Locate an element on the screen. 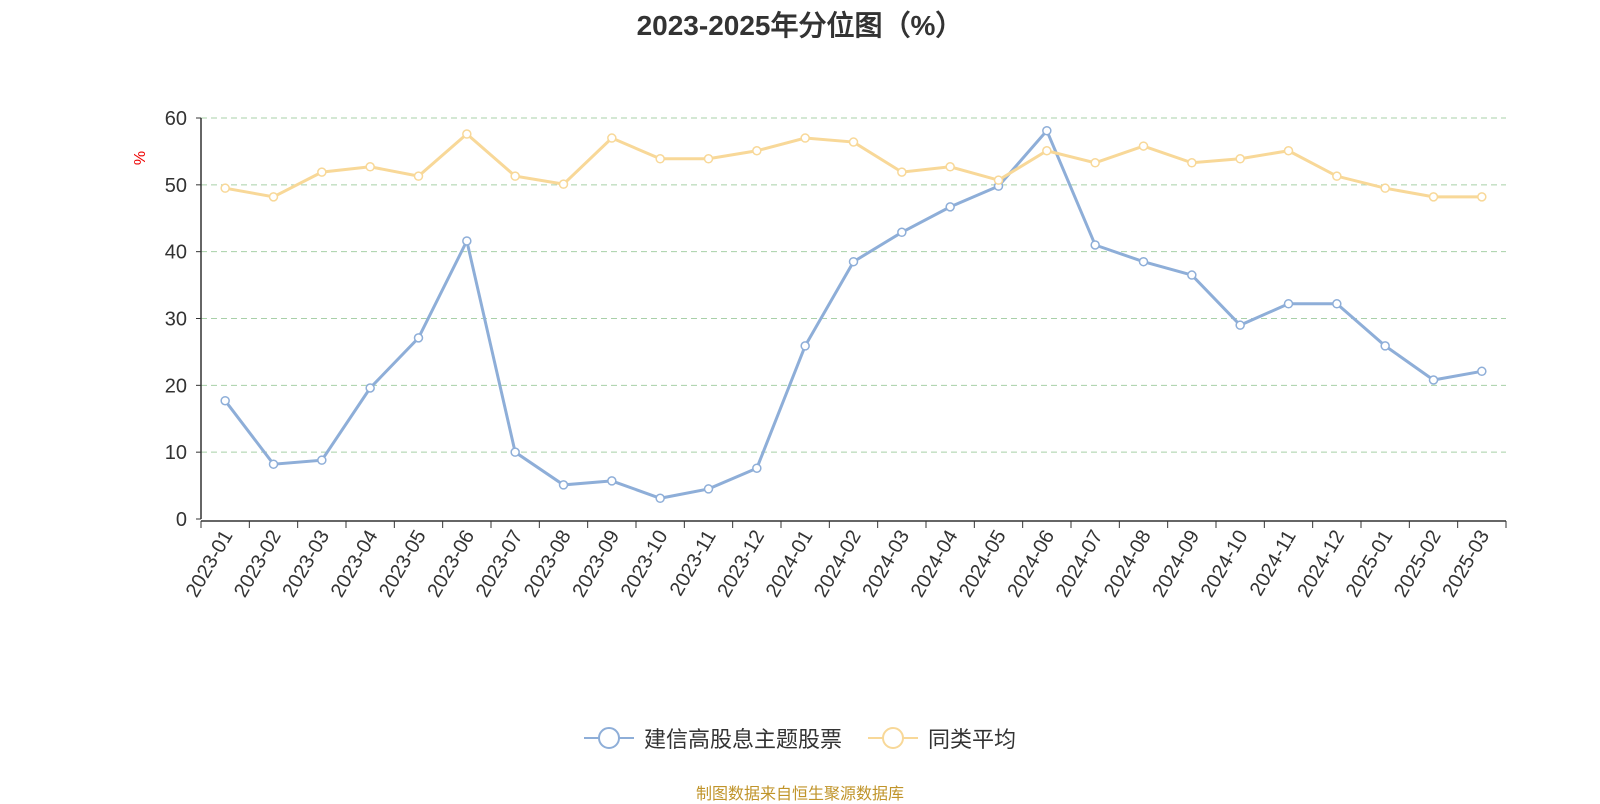 The width and height of the screenshot is (1600, 804). legend-label: 同类平均 is located at coordinates (972, 739).